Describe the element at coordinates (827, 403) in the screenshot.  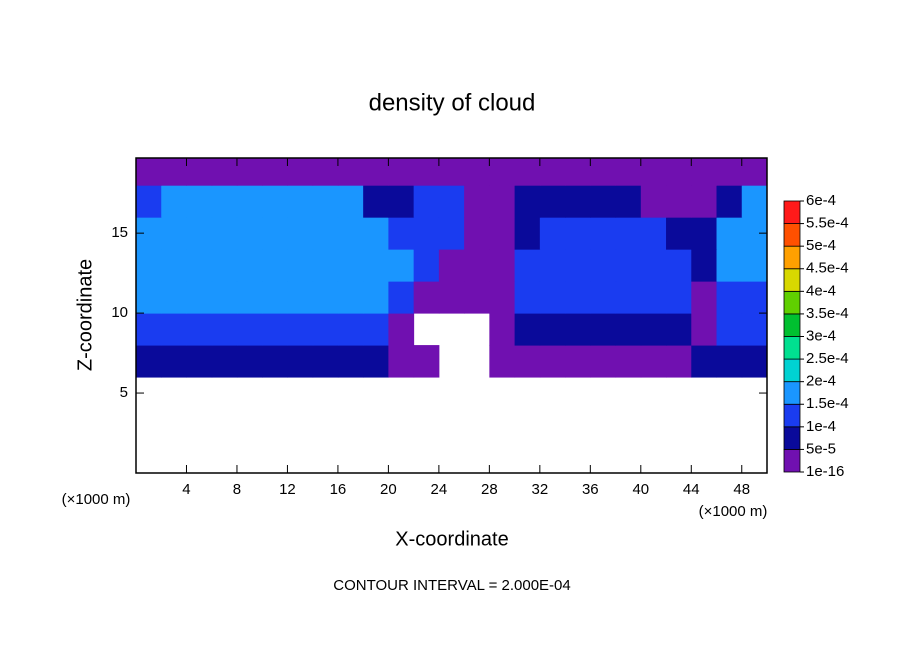
I see `colorbar-label: 1.5e-4` at that location.